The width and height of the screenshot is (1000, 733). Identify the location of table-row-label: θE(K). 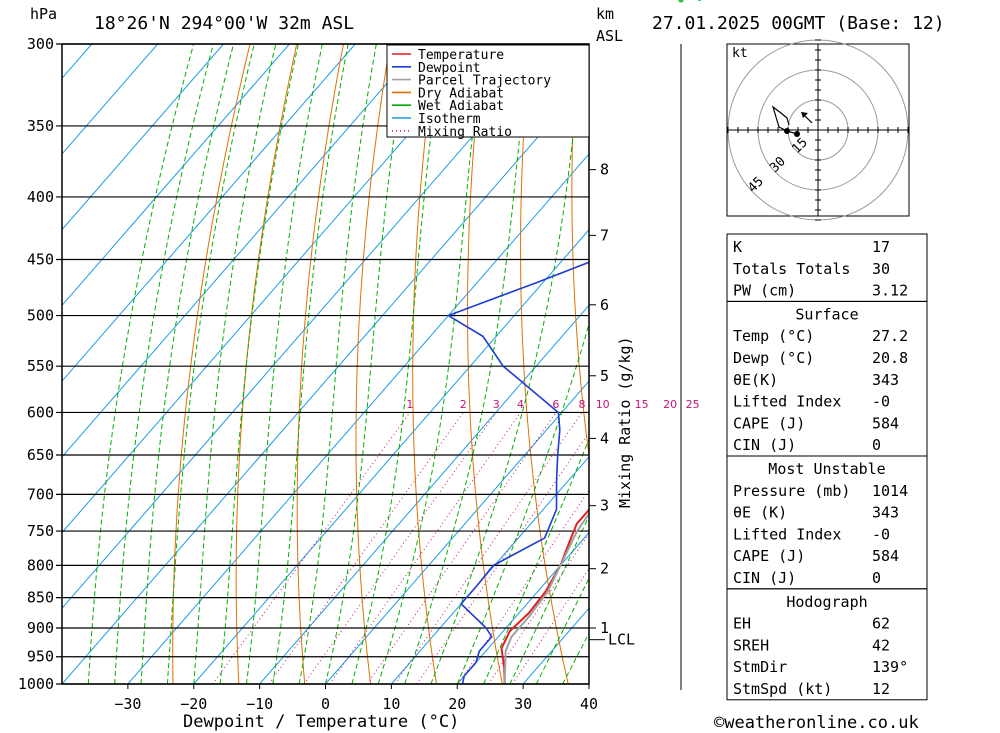
(755, 380).